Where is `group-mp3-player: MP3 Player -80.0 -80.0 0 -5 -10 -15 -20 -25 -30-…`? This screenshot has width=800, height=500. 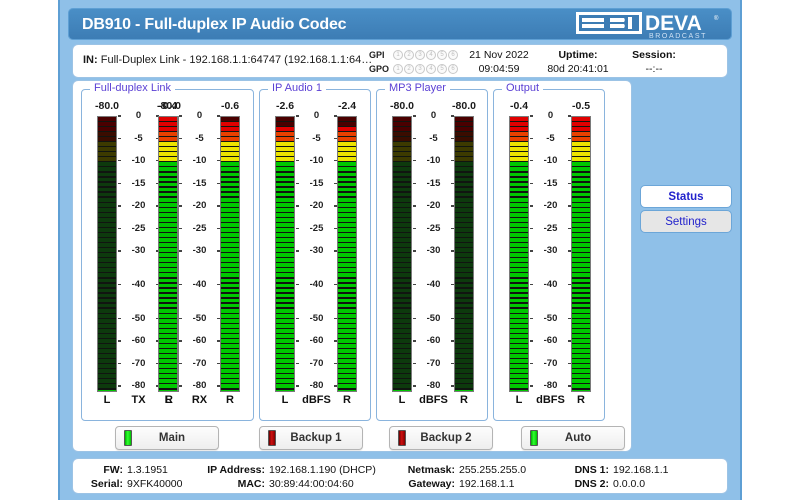
group-mp3-player: MP3 Player -80.0 -80.0 0 -5 -10 -15 -20 -25 -30-… is located at coordinates (432, 251).